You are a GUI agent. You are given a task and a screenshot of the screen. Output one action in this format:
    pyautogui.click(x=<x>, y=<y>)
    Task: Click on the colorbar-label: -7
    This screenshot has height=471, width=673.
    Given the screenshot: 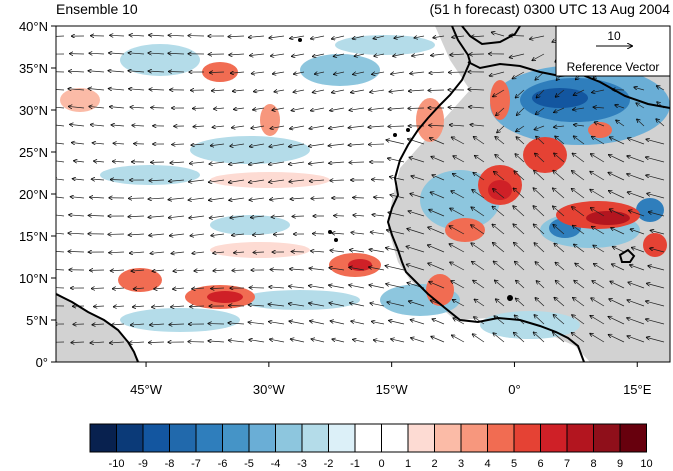 What is the action you would take?
    pyautogui.click(x=196, y=464)
    